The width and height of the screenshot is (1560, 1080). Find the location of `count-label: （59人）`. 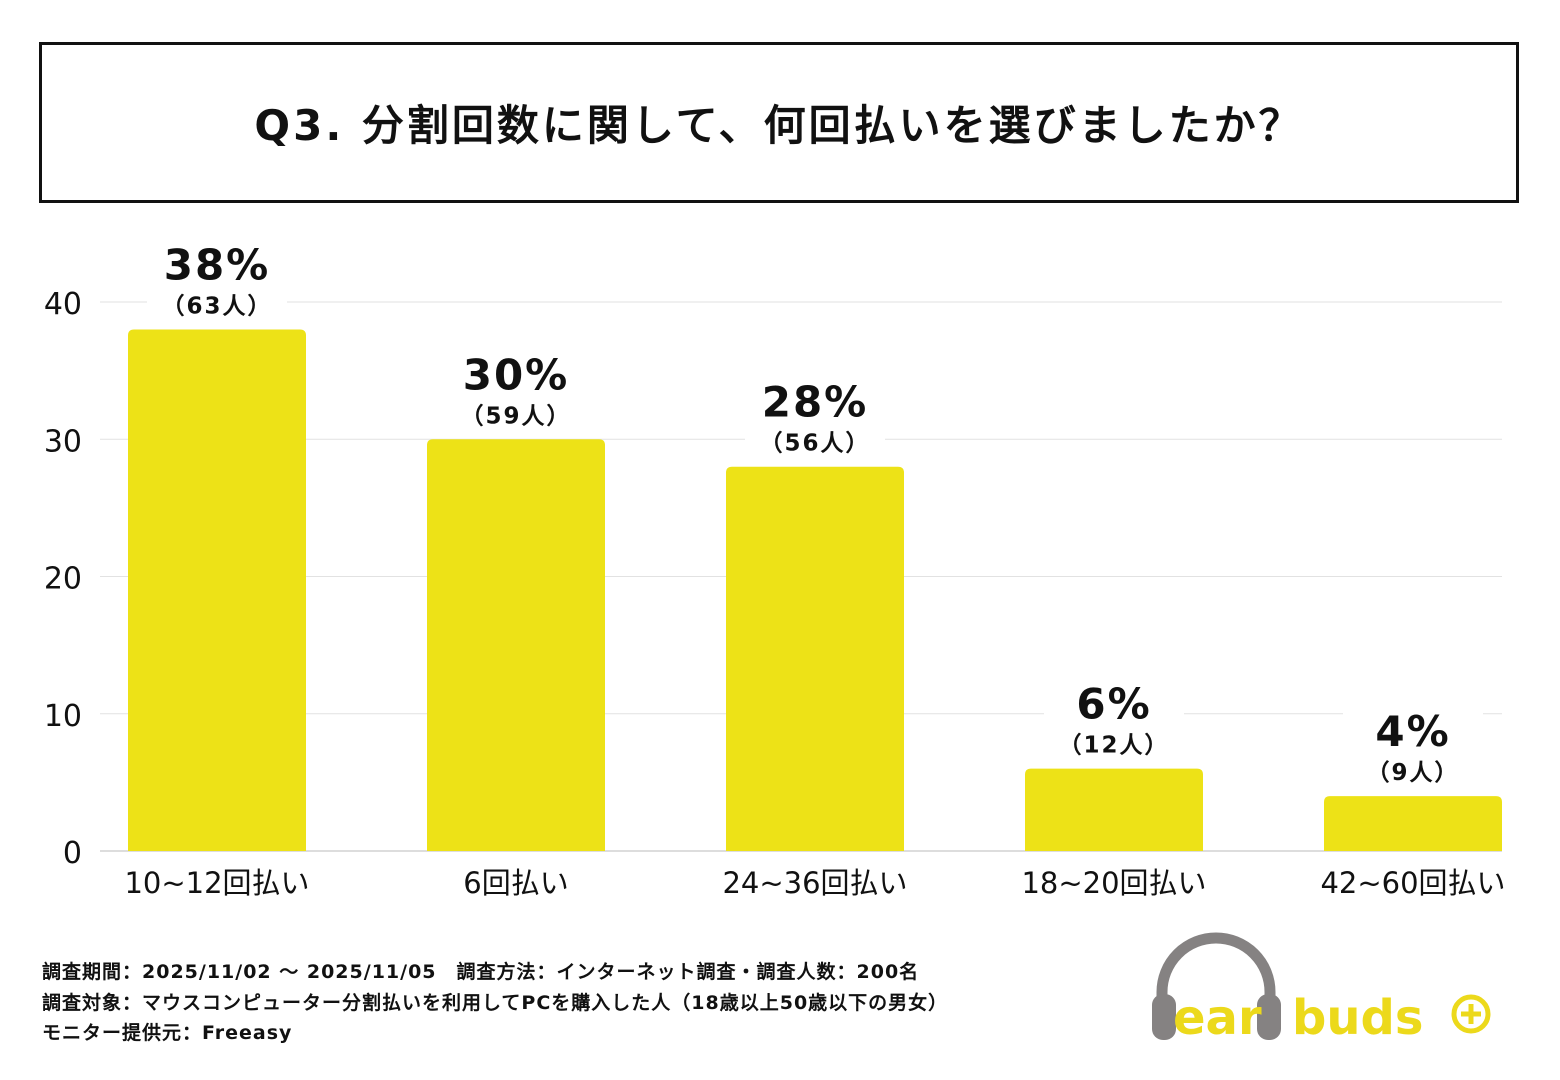

count-label: （59人） is located at coordinates (515, 415).